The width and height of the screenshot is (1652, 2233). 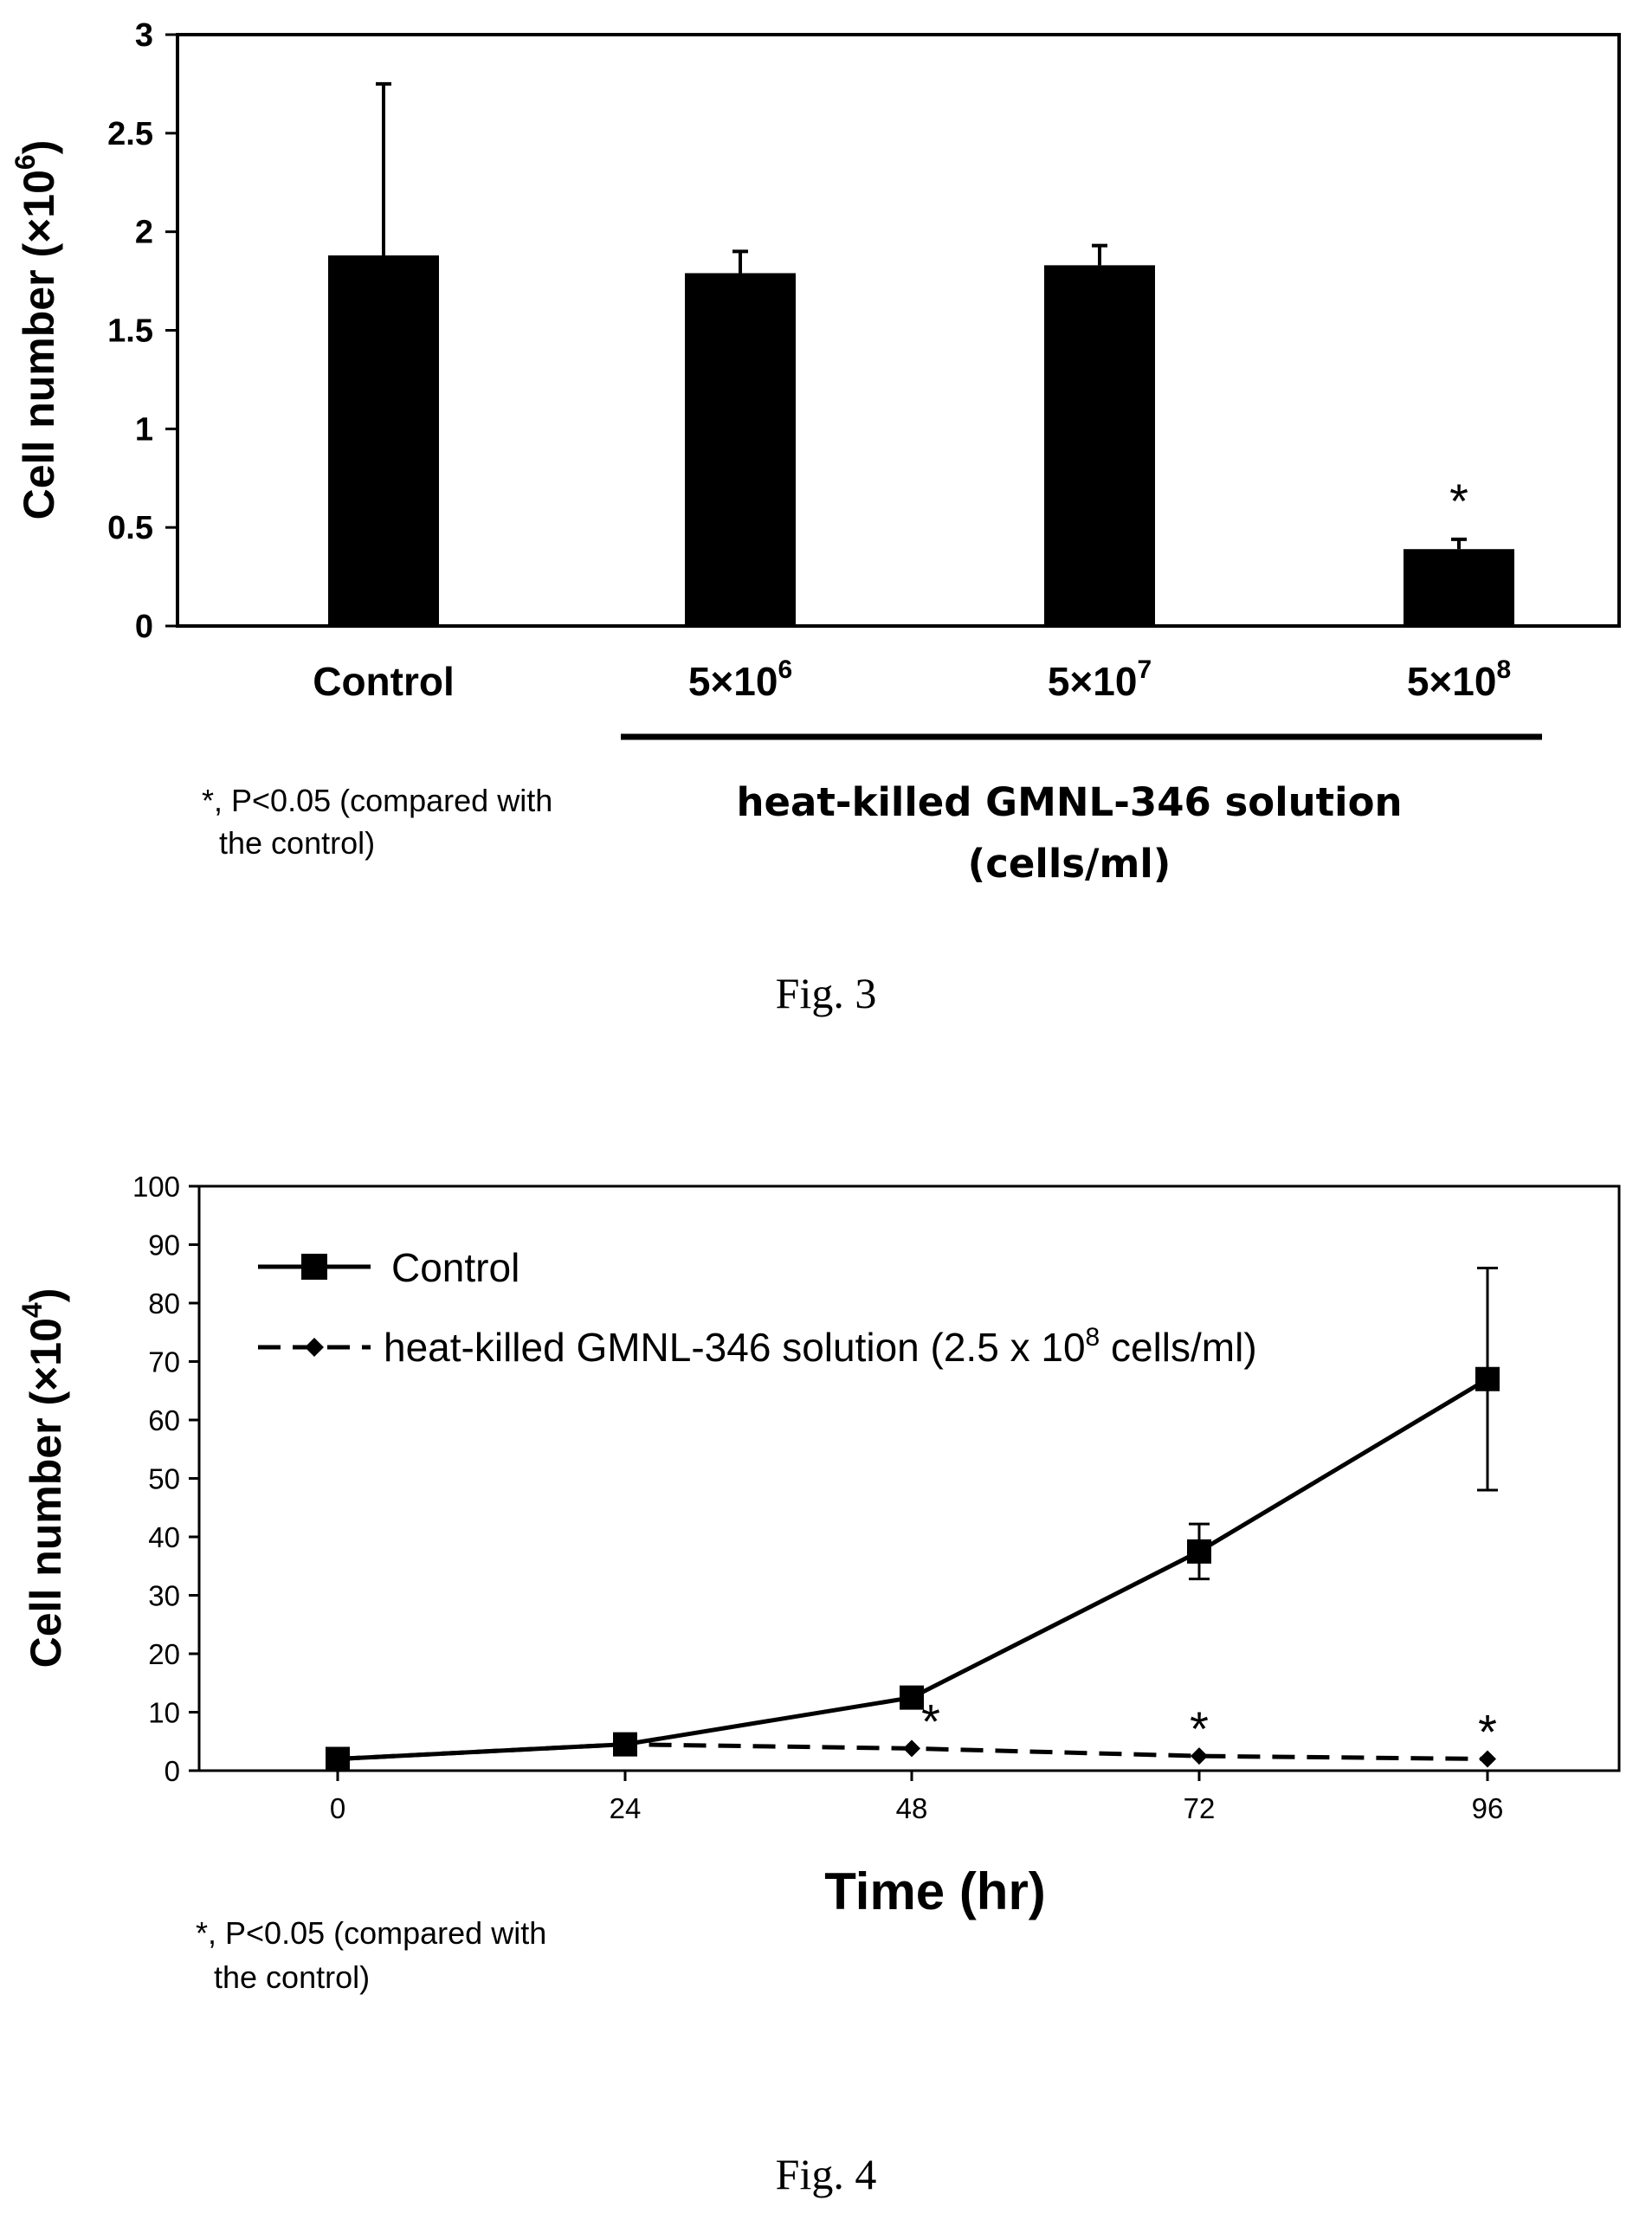 What do you see at coordinates (130, 134) in the screenshot?
I see `bar-y-tick-label: 2.5` at bounding box center [130, 134].